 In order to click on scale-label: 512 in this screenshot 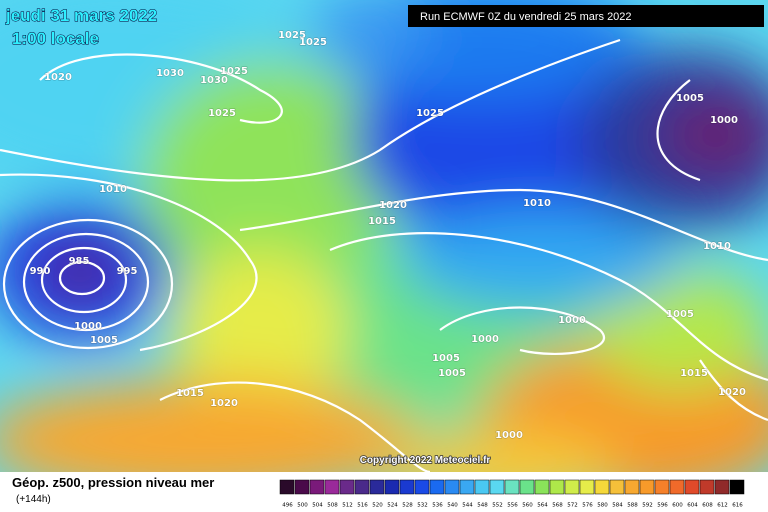, I will do `click(347, 506)`.